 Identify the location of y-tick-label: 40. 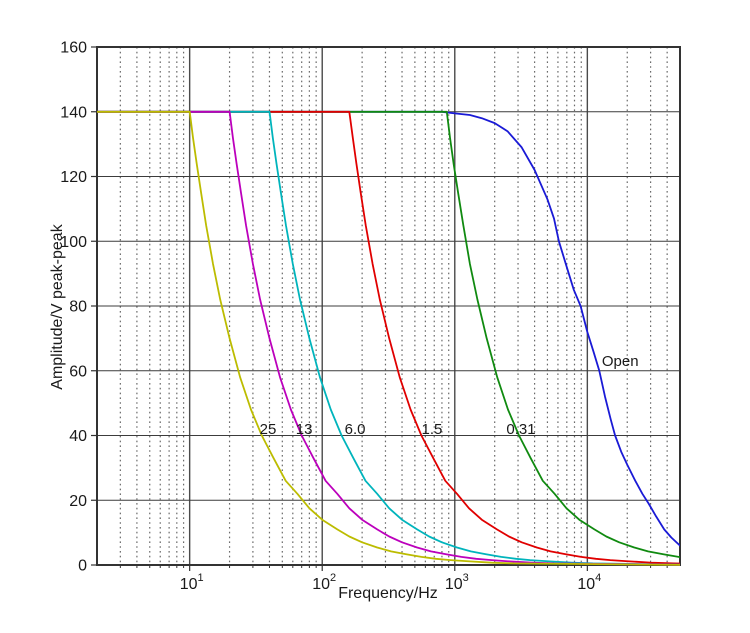
(78, 436).